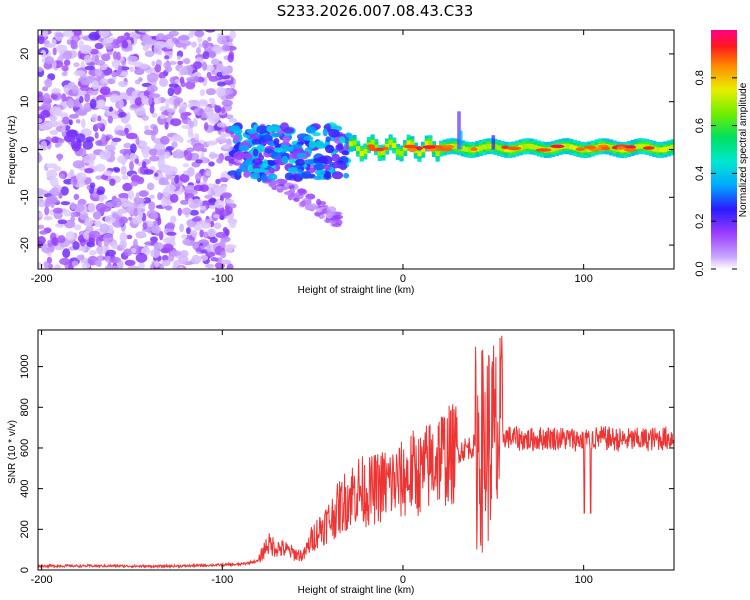 Image resolution: width=750 pixels, height=600 pixels. What do you see at coordinates (25, 529) in the screenshot?
I see `y-tick-label: 200` at bounding box center [25, 529].